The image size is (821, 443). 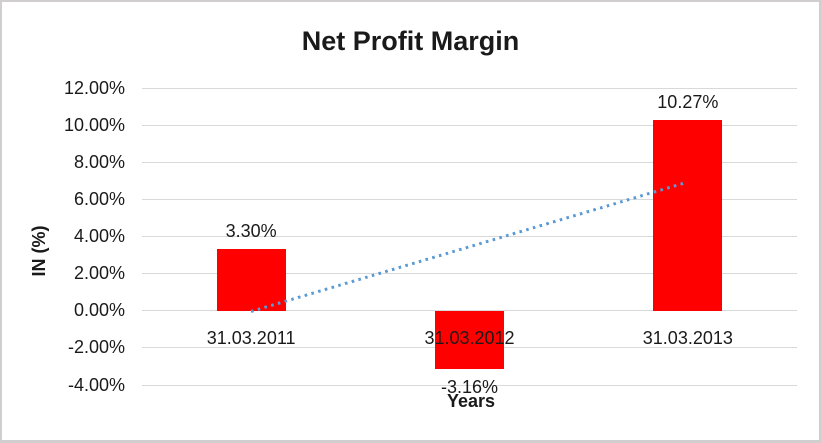 What do you see at coordinates (99, 273) in the screenshot?
I see `y-tick-label: 2.00%` at bounding box center [99, 273].